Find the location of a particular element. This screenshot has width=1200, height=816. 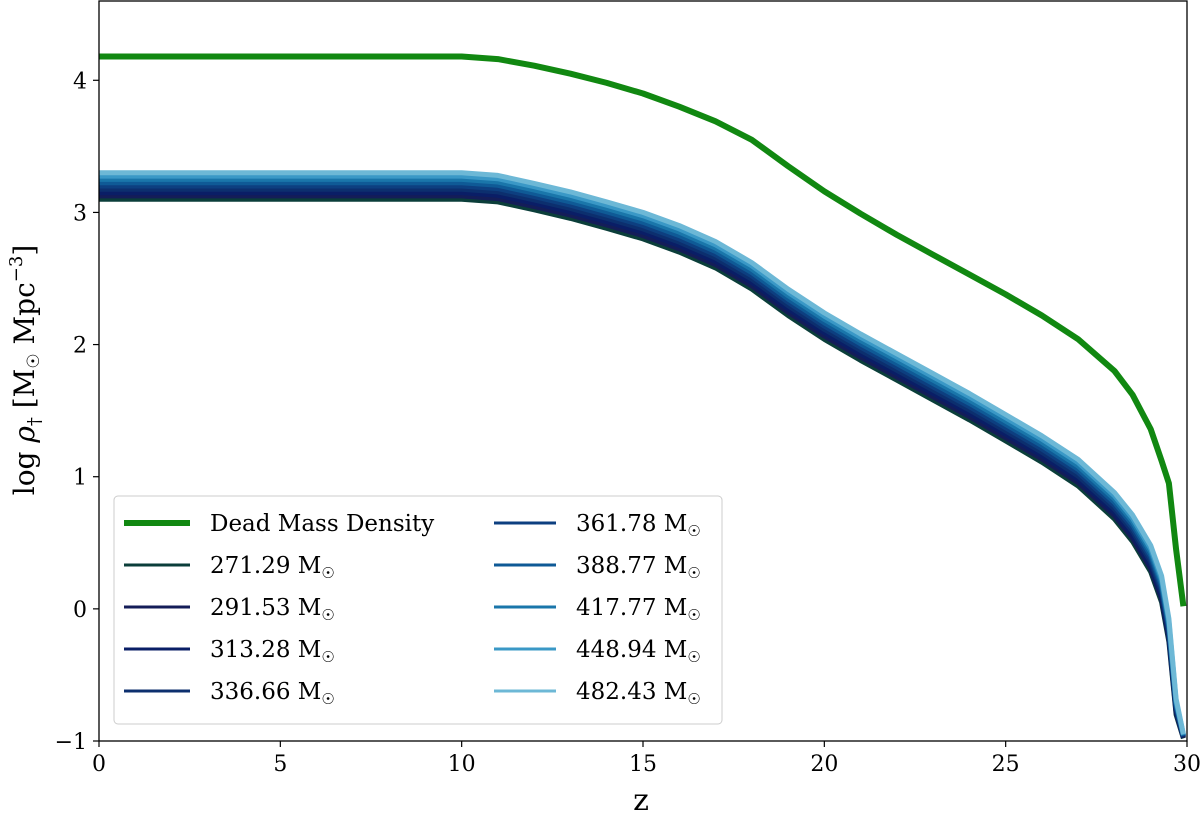

x-tick-label-3: 15 is located at coordinates (643, 764).